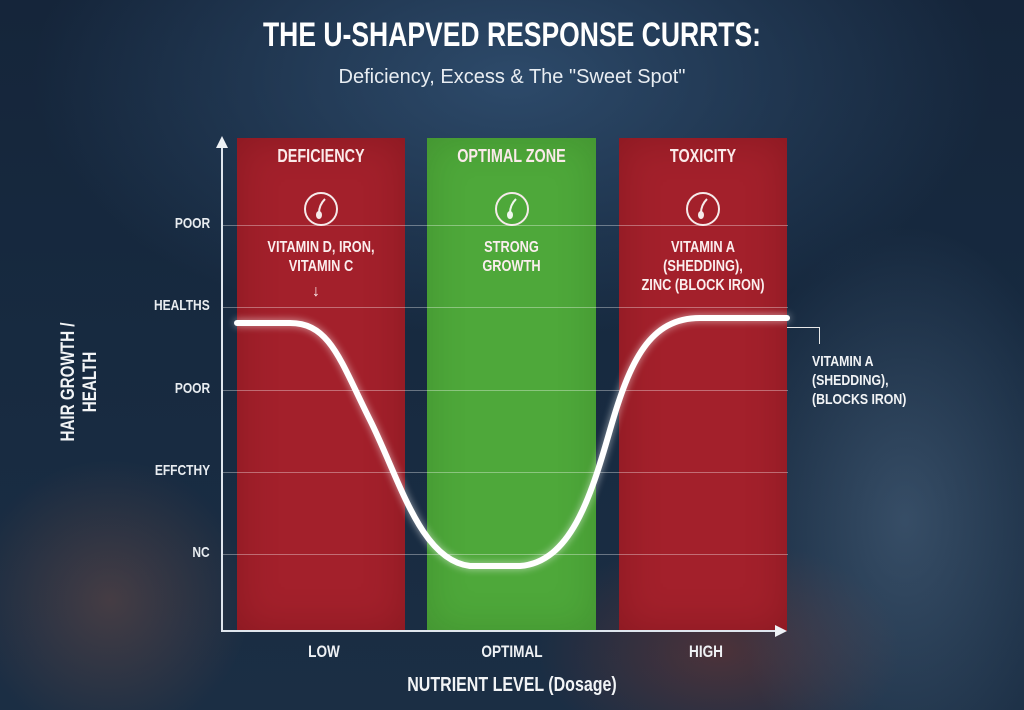  What do you see at coordinates (512, 685) in the screenshot?
I see `x-axis-label: NUTRIENT LEVEL (Dosage)` at bounding box center [512, 685].